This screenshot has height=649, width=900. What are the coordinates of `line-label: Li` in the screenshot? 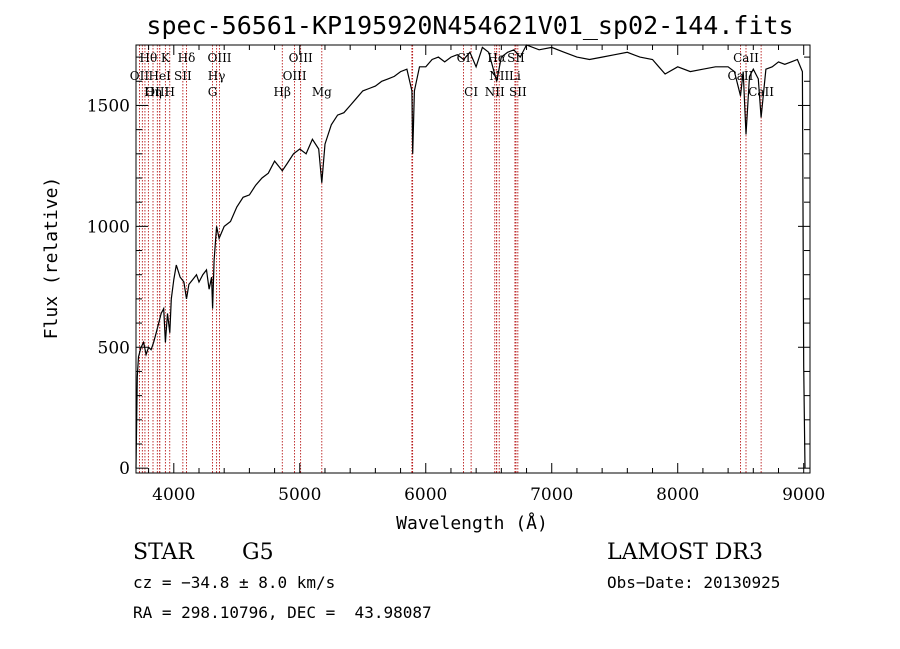 It's located at (515, 76).